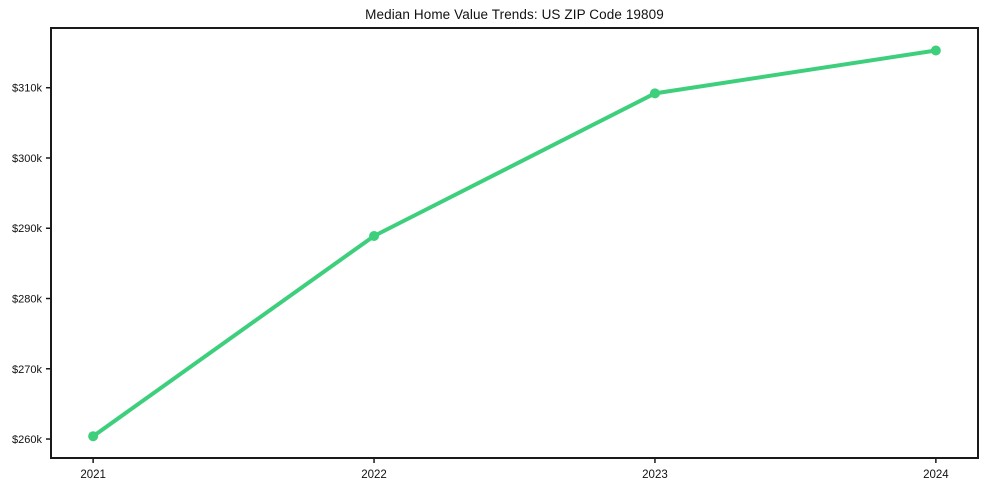  I want to click on y-axis-tick-label: $290k, so click(27, 229).